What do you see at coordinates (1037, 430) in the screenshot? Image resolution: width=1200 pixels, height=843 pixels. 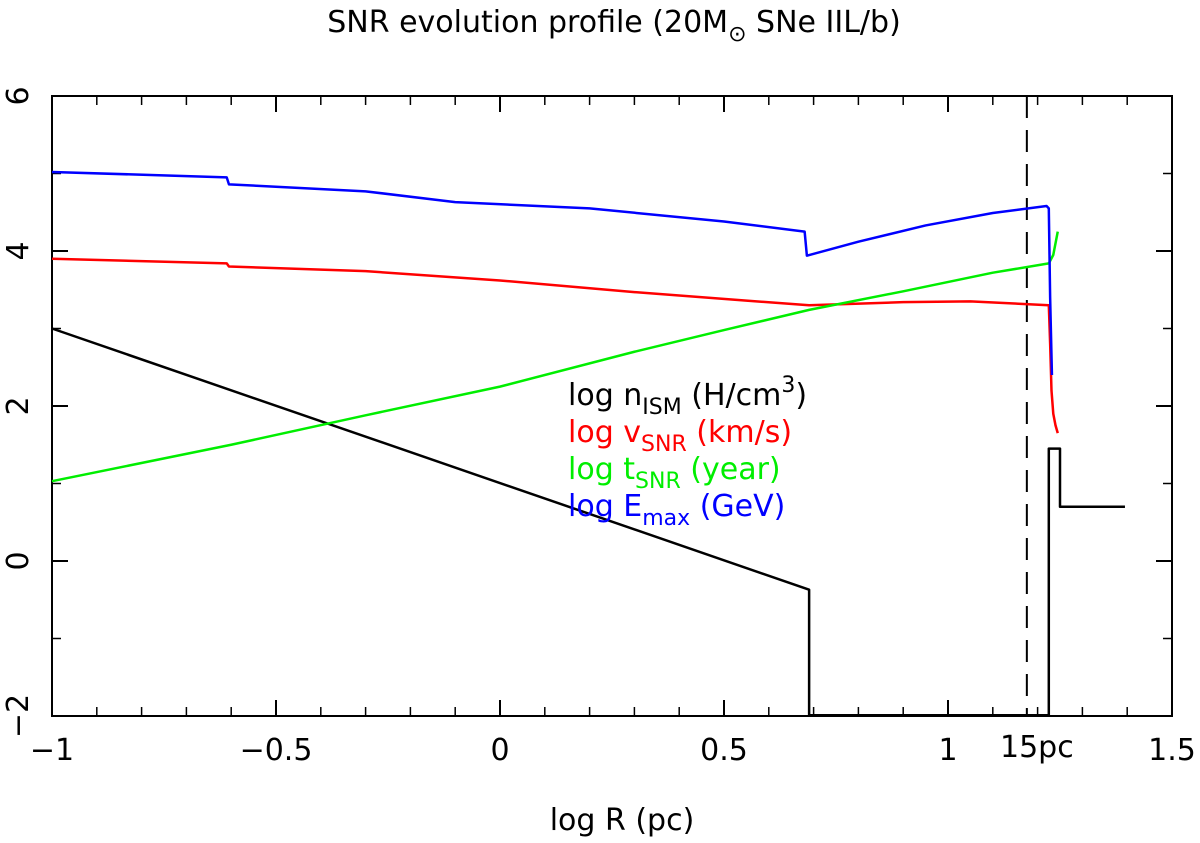 I see `reference-line: 15pc` at bounding box center [1037, 430].